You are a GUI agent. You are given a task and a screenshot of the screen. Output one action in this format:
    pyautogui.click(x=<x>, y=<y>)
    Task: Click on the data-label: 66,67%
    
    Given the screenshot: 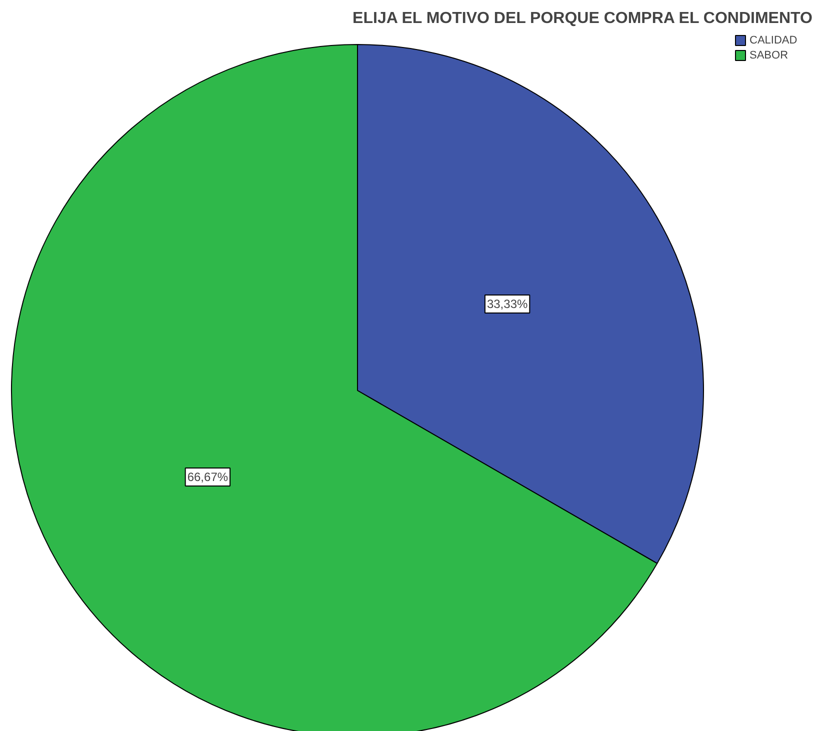 What is the action you would take?
    pyautogui.click(x=207, y=477)
    